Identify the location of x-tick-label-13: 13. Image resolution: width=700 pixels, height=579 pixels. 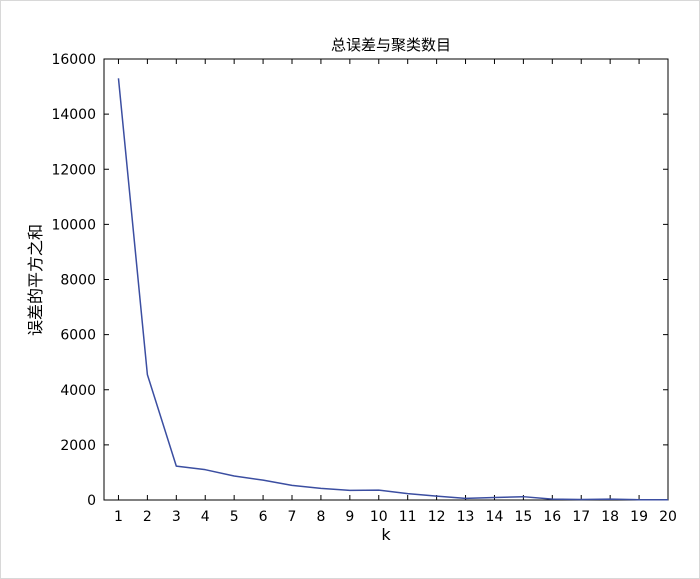
(466, 517).